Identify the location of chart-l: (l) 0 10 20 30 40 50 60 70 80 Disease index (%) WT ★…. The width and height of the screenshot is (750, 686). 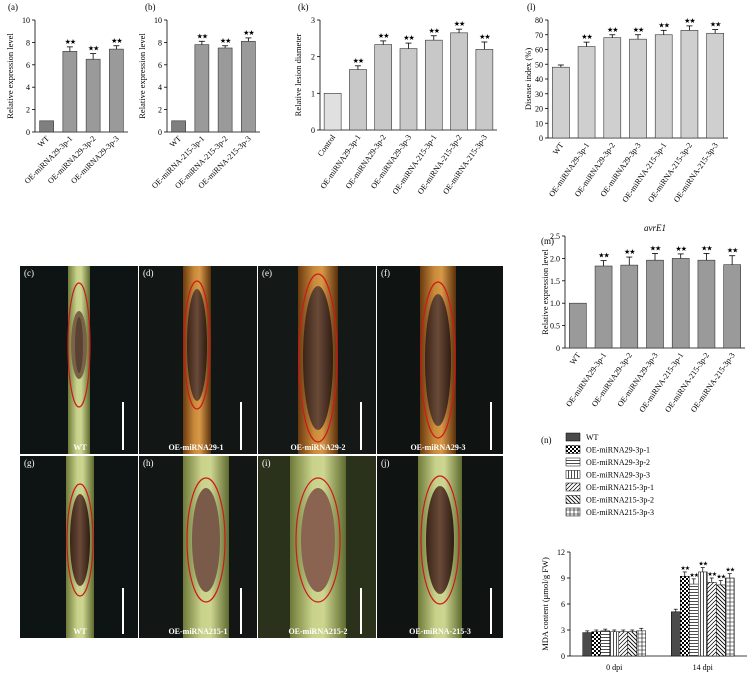
(625, 103).